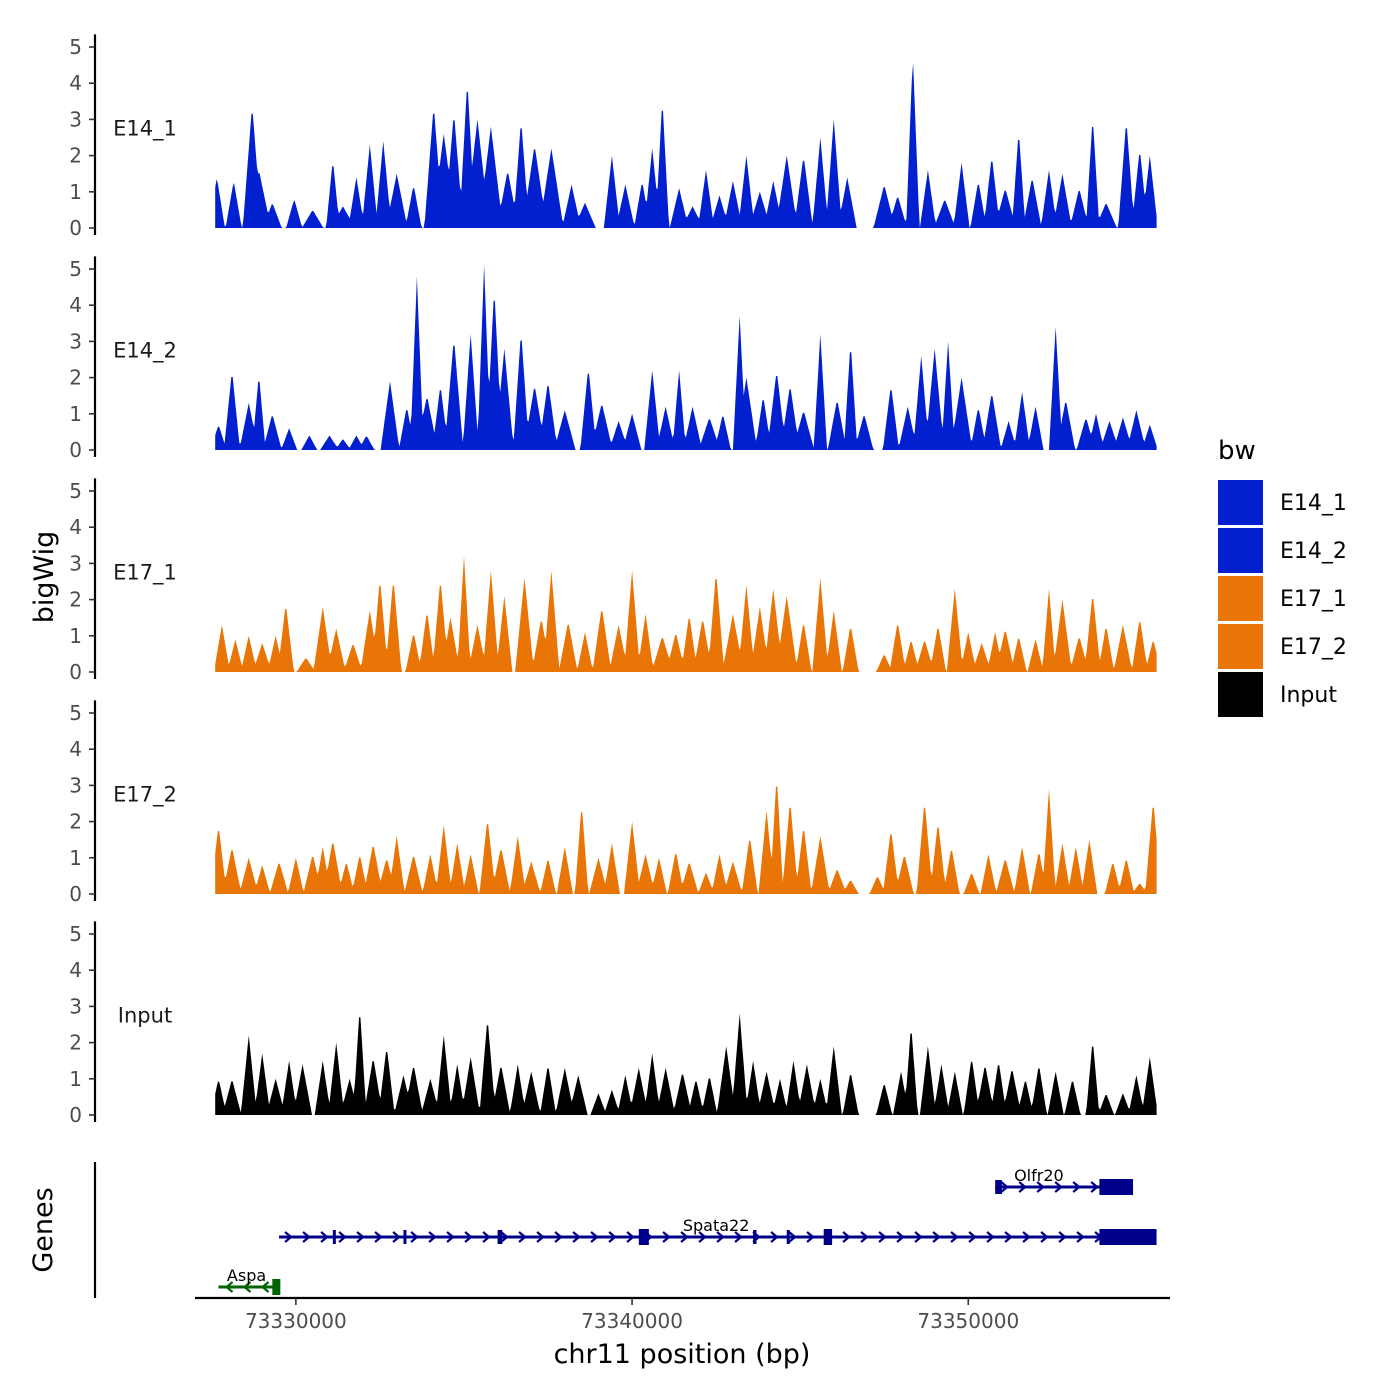  I want to click on x-tick-label: 73330000, so click(296, 1321).